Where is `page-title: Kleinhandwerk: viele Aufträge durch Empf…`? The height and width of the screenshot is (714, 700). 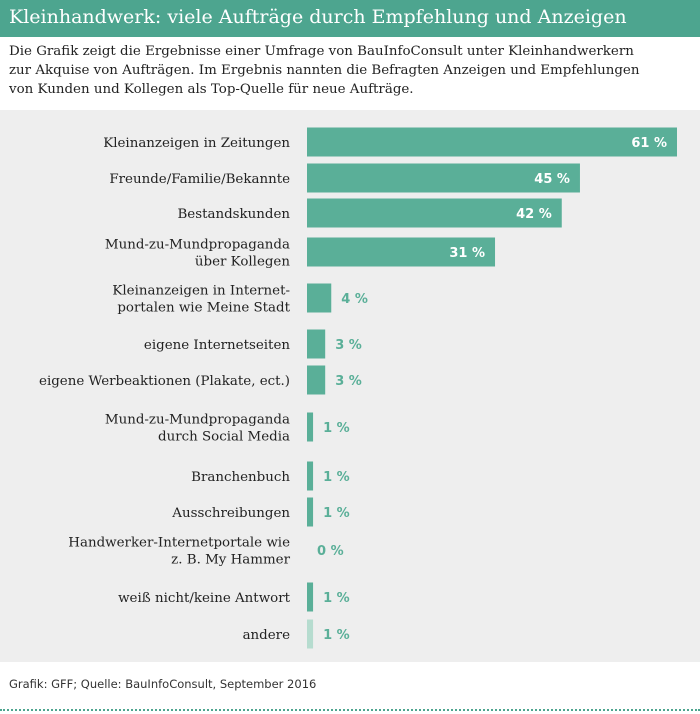 page-title: Kleinhandwerk: viele Aufträge durch Empf… is located at coordinates (318, 17).